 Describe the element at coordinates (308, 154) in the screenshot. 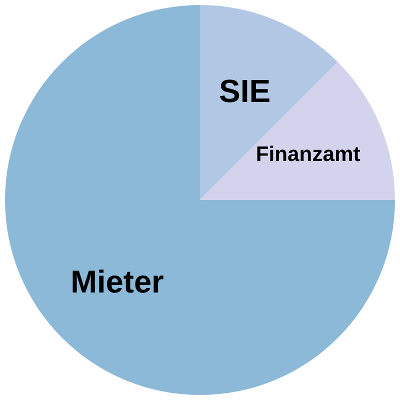

I see `slice-label: Finanzamt` at that location.